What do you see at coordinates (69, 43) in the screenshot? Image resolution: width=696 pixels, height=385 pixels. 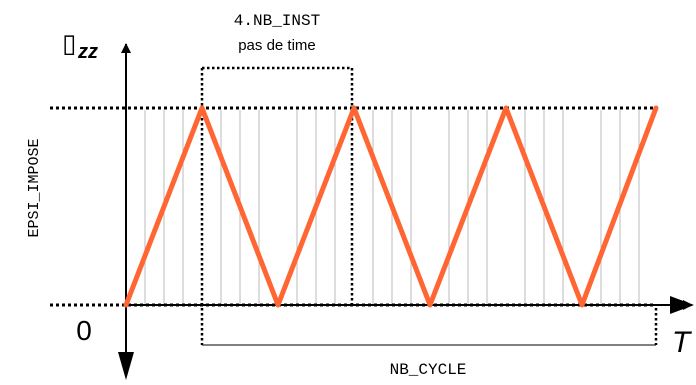 I see `y-axis-symbol: ▯` at bounding box center [69, 43].